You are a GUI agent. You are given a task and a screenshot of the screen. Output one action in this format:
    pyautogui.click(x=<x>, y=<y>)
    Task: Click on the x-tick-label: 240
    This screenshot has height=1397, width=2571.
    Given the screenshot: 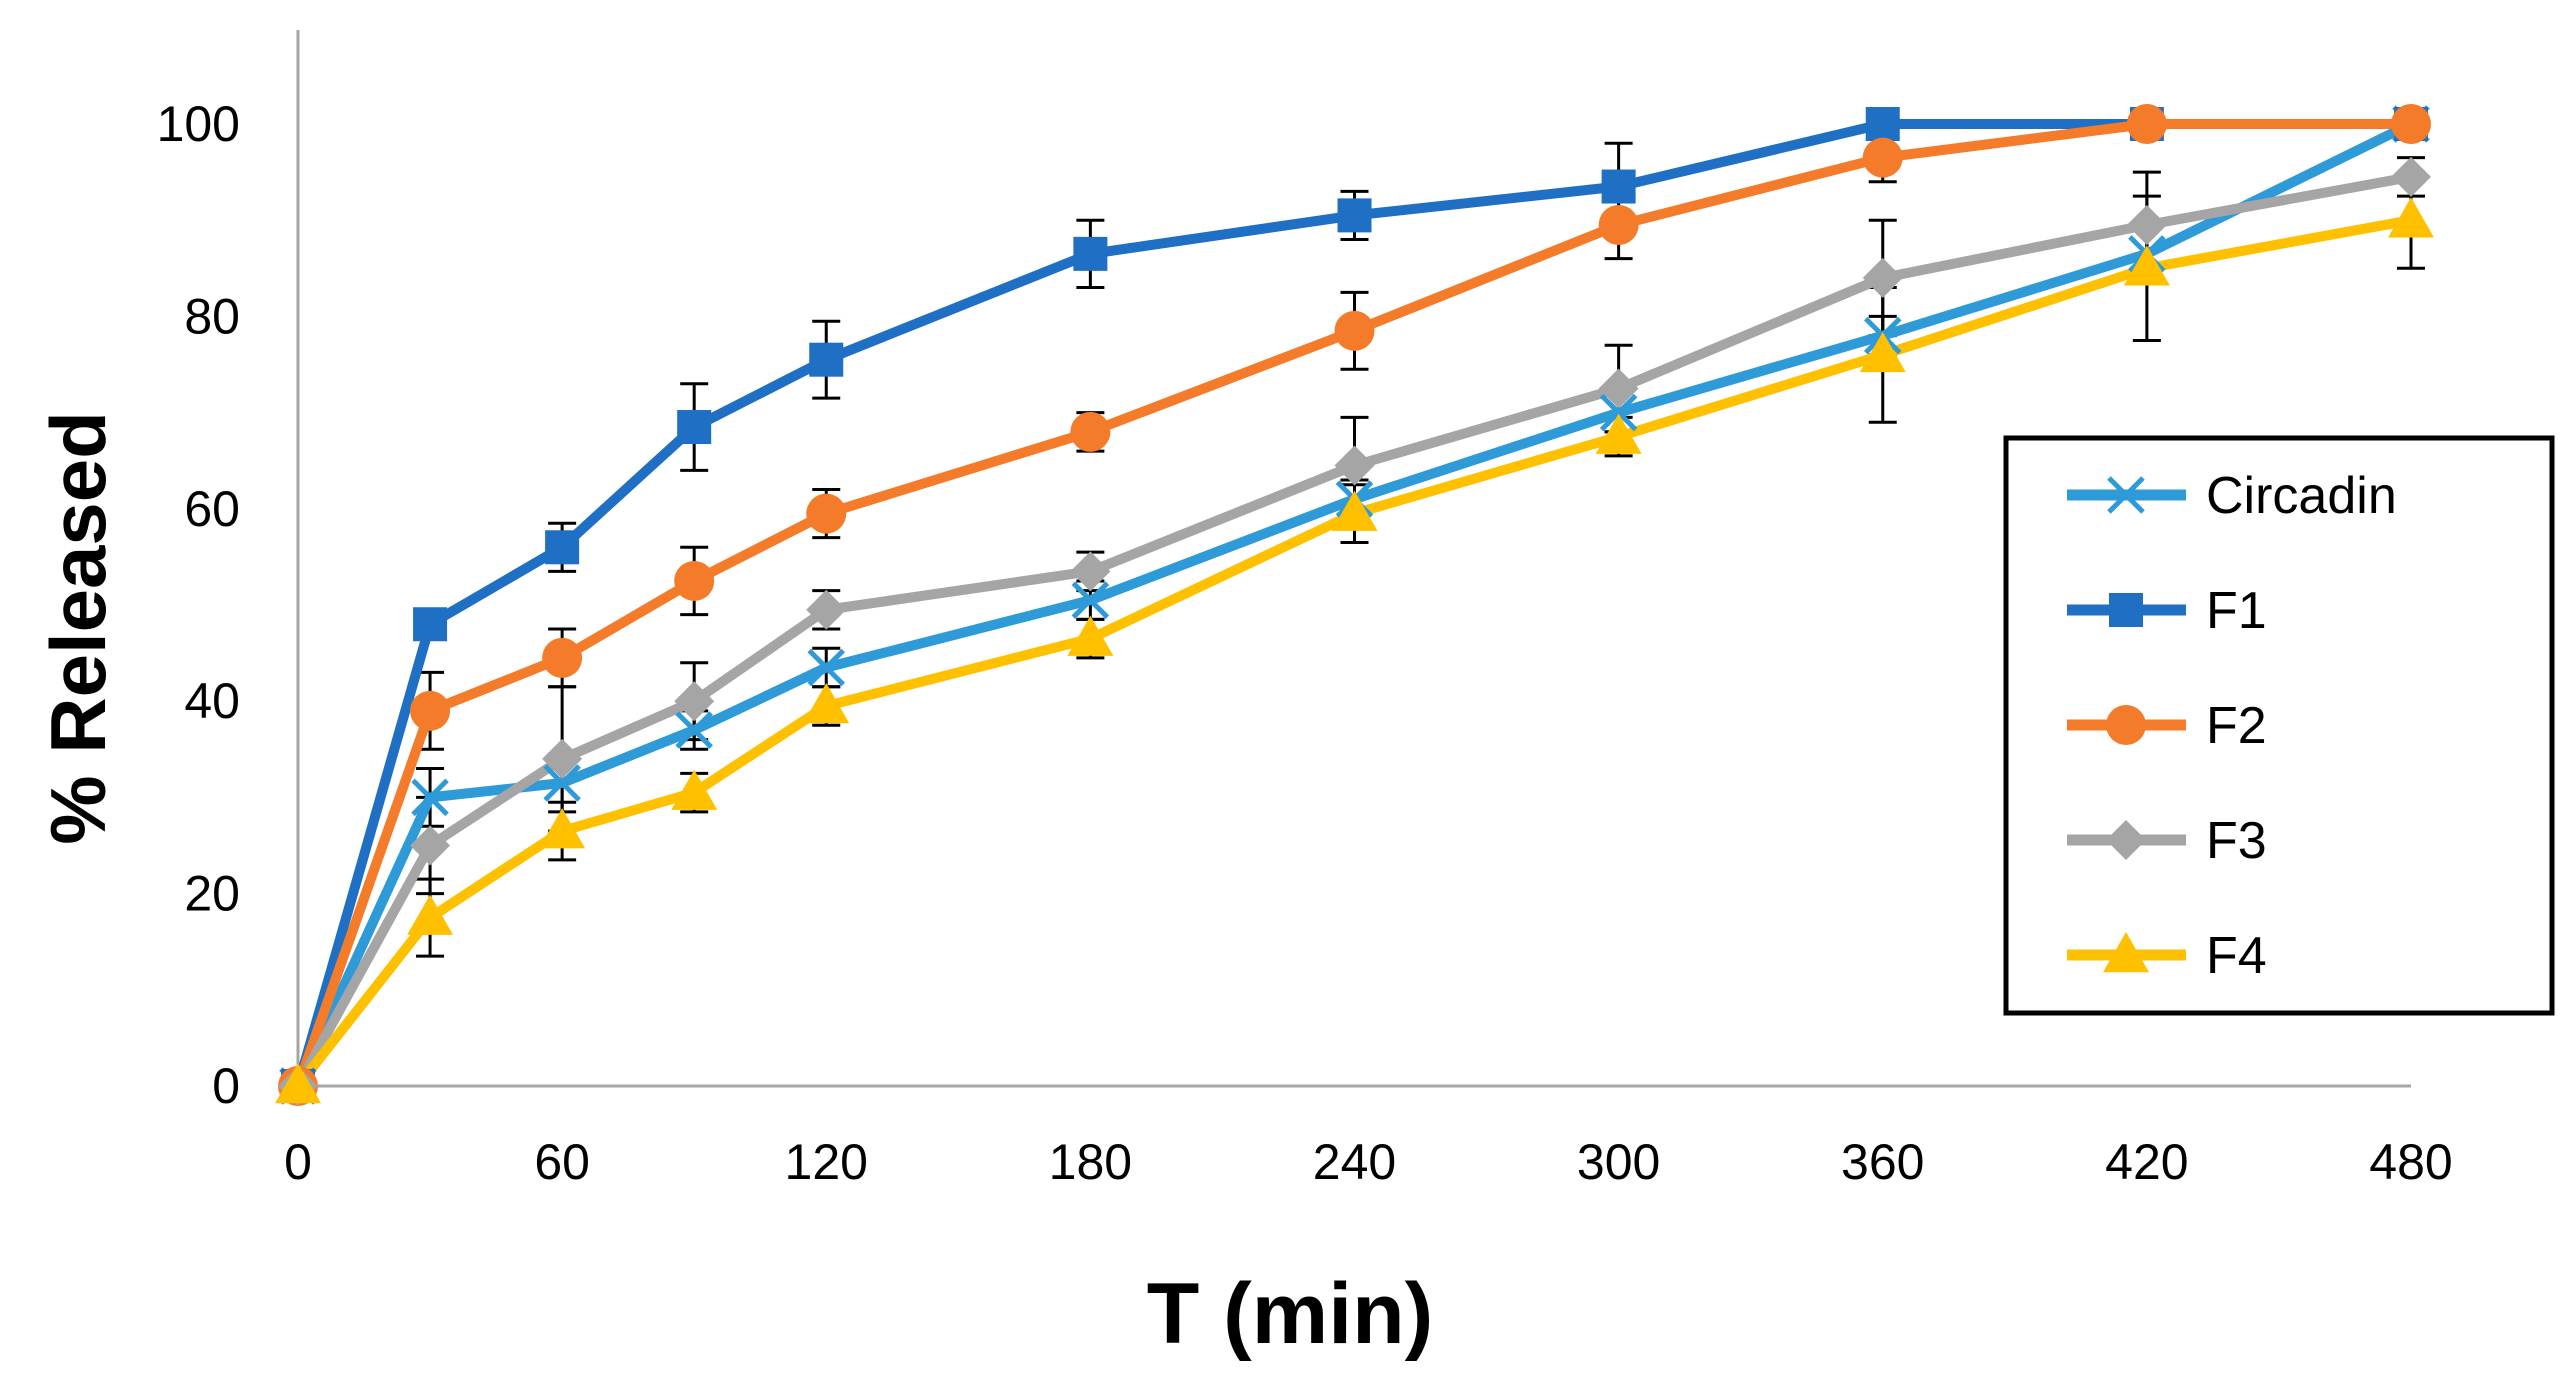 What is the action you would take?
    pyautogui.click(x=1354, y=1162)
    